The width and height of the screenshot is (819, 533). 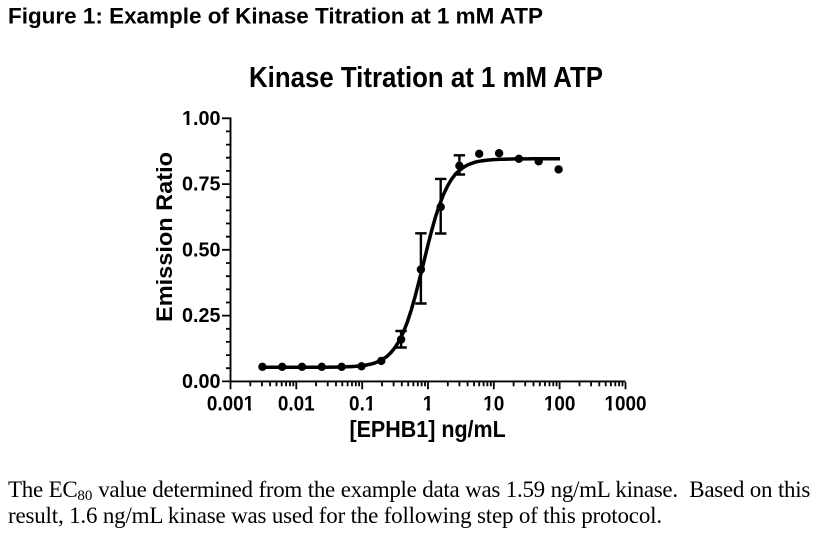 What do you see at coordinates (230, 403) in the screenshot?
I see `svg-text: 0.001` at bounding box center [230, 403].